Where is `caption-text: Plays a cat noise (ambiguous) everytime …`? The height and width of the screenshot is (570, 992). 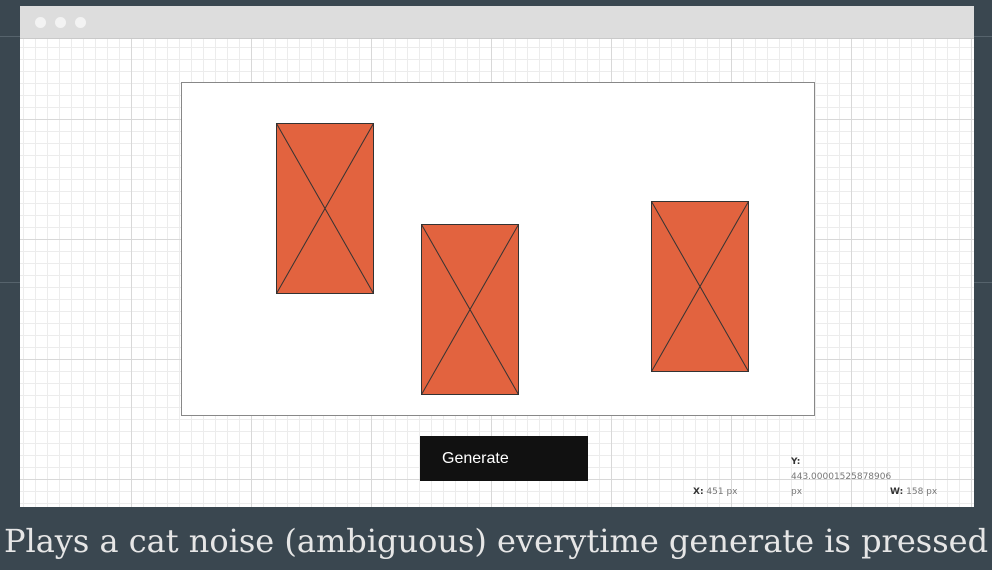
caption-text: Plays a cat noise (ambiguous) everytime … is located at coordinates (496, 541).